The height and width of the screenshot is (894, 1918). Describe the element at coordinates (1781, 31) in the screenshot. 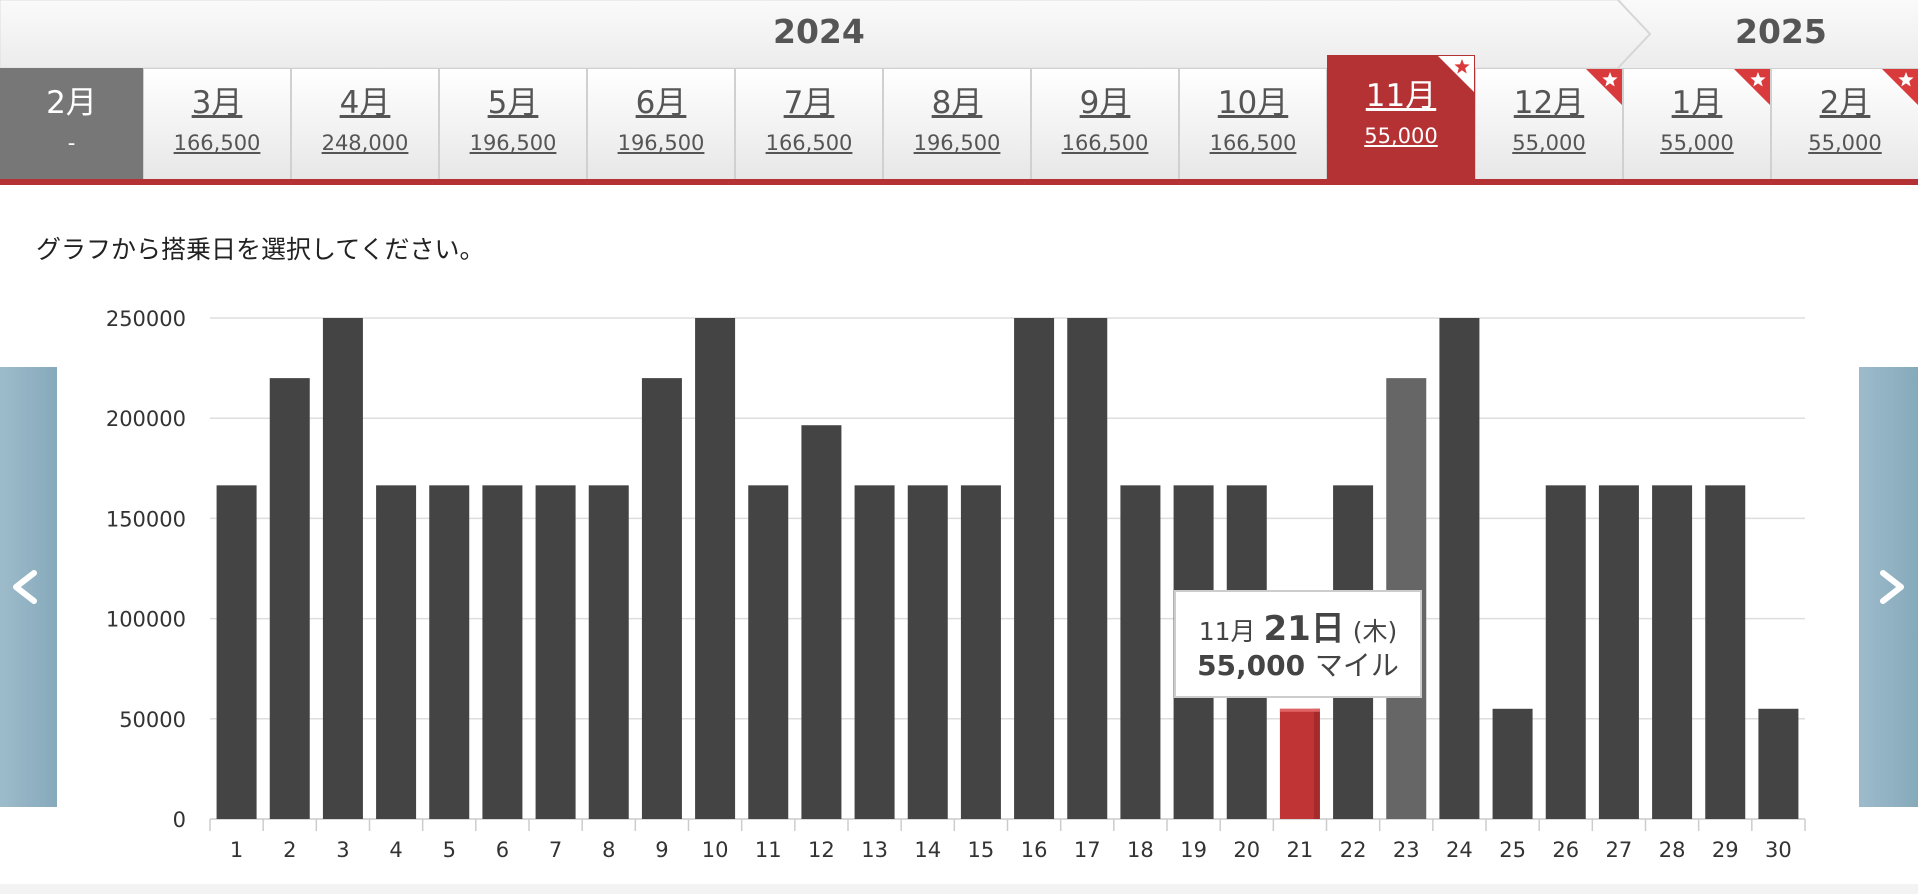

I see `year-label-2025: 2025` at that location.